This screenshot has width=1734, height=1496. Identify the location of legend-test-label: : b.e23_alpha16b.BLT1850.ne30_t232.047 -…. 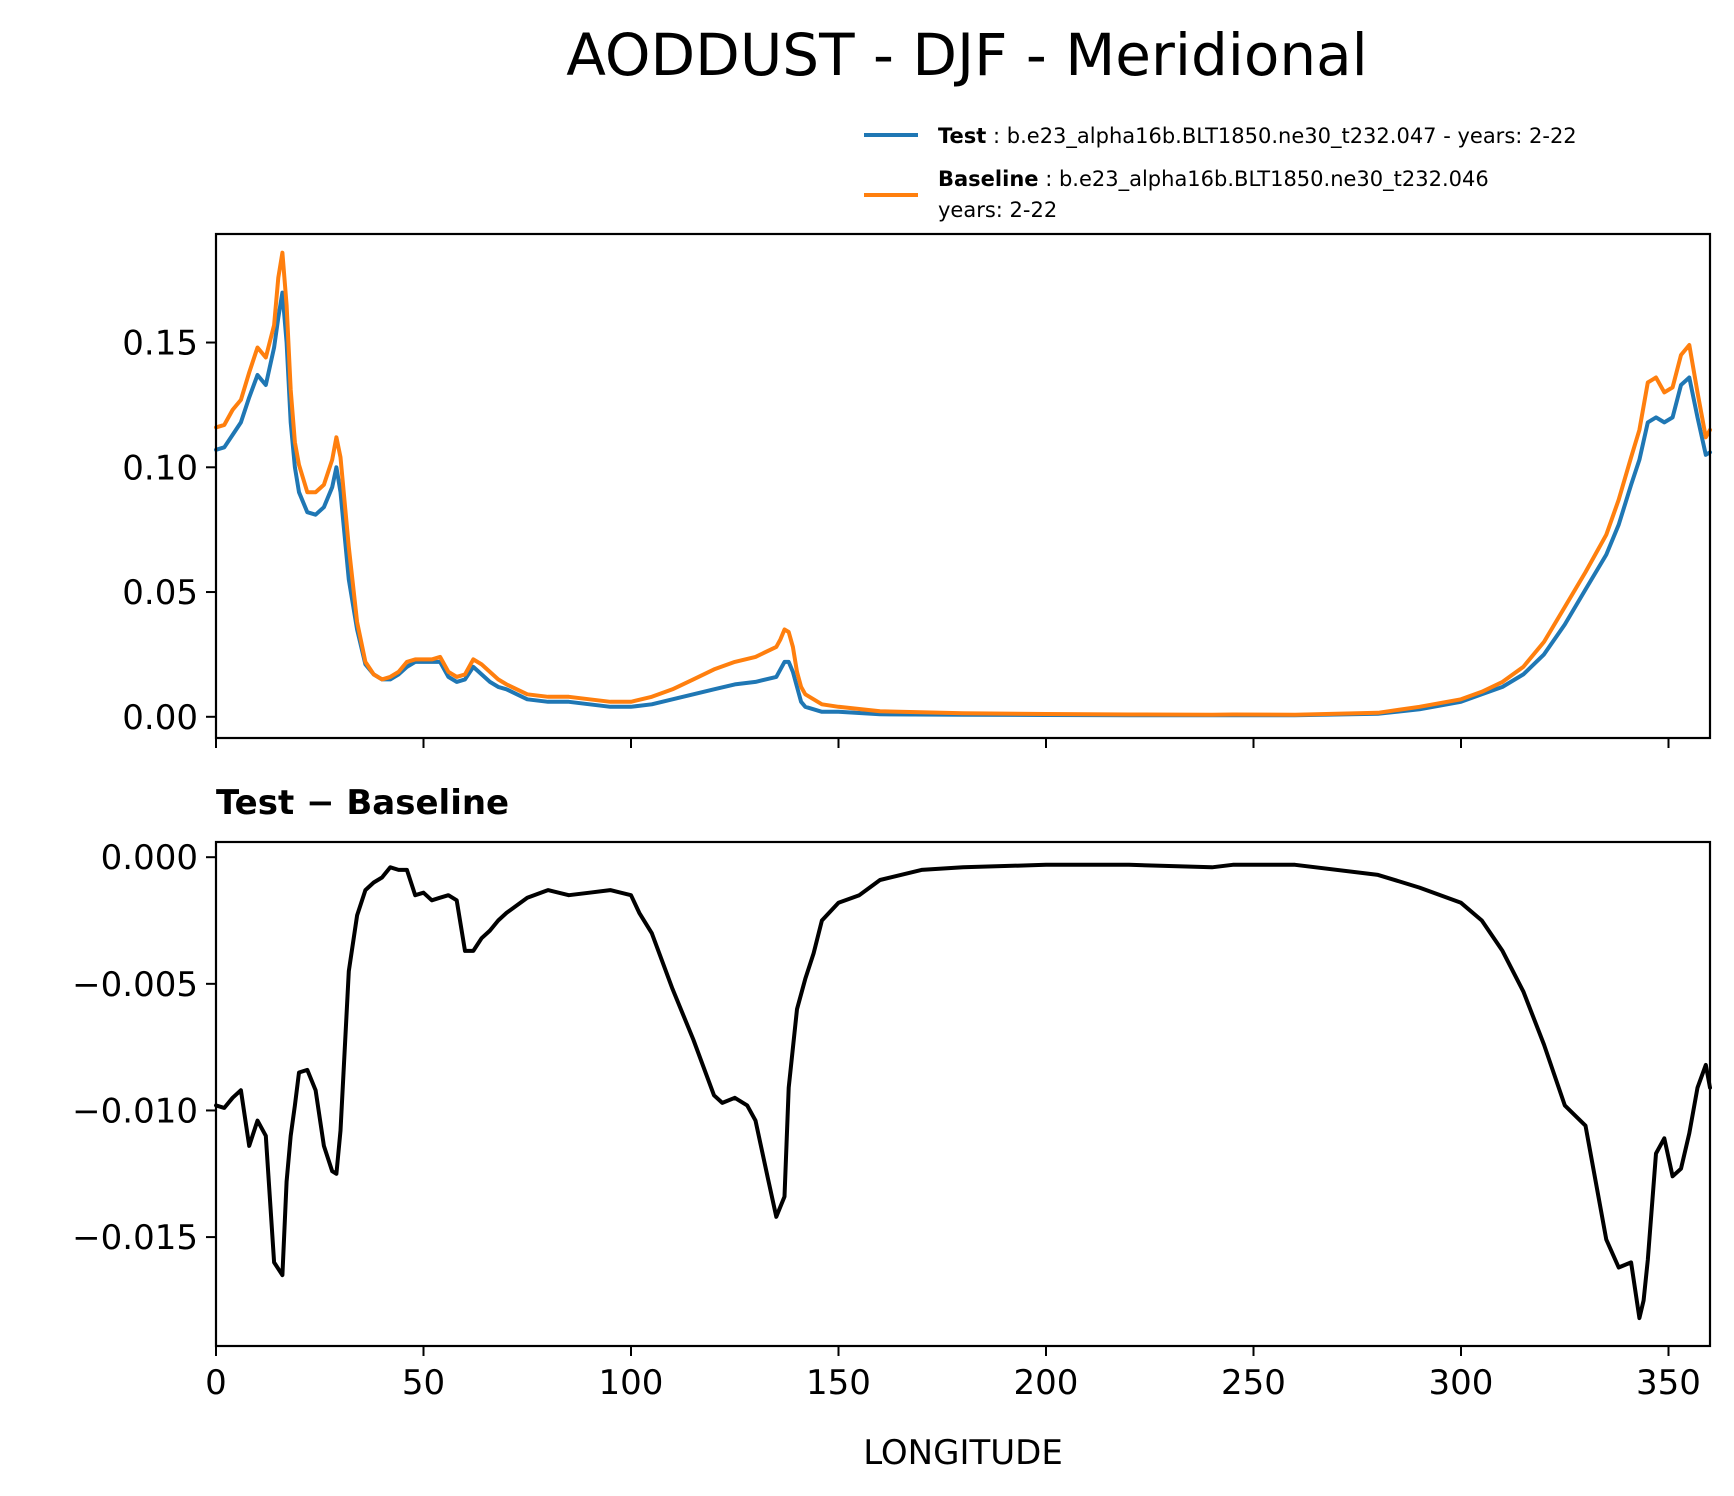
(1285, 136).